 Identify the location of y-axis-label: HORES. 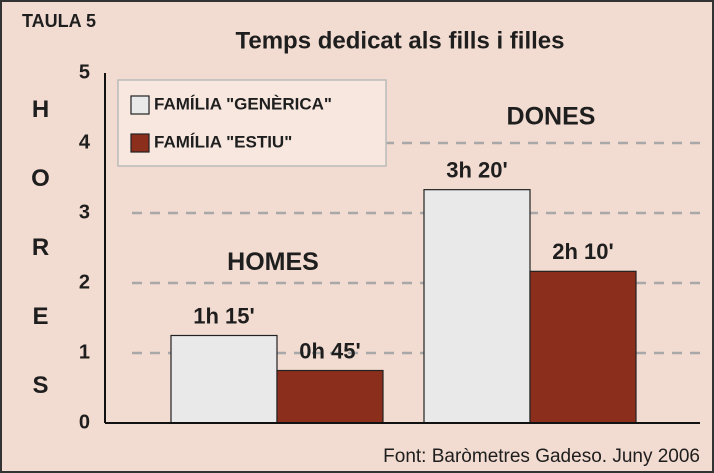
(40, 268).